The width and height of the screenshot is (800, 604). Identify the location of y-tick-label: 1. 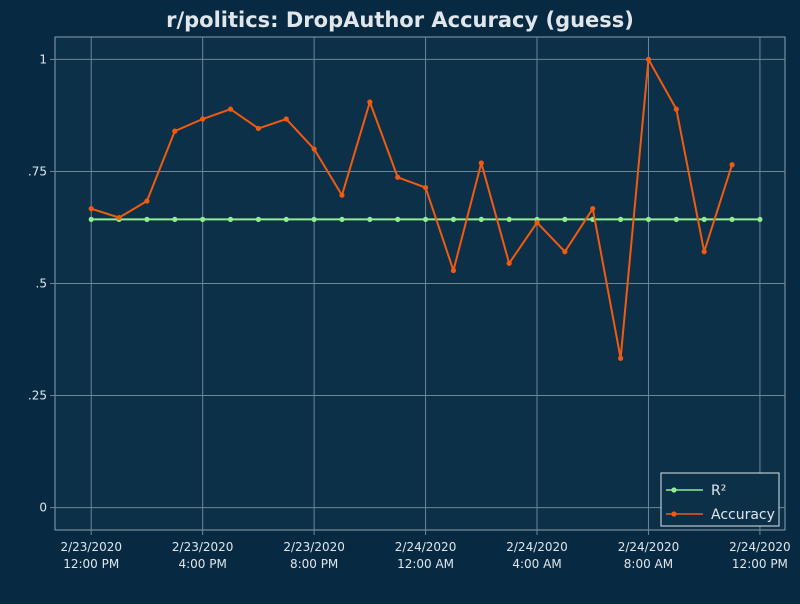
(43, 59).